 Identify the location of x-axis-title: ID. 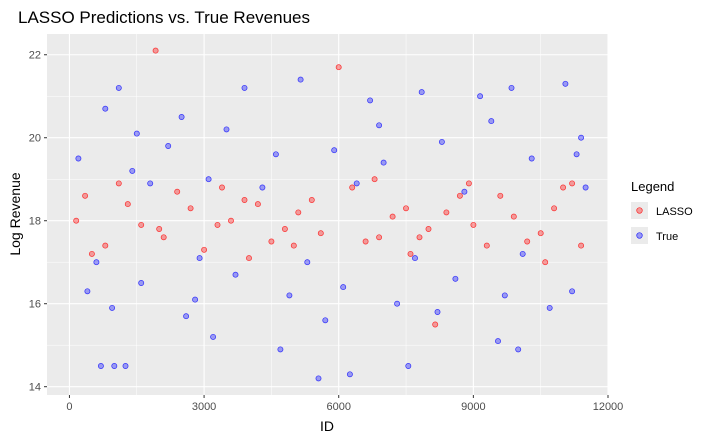
(327, 426).